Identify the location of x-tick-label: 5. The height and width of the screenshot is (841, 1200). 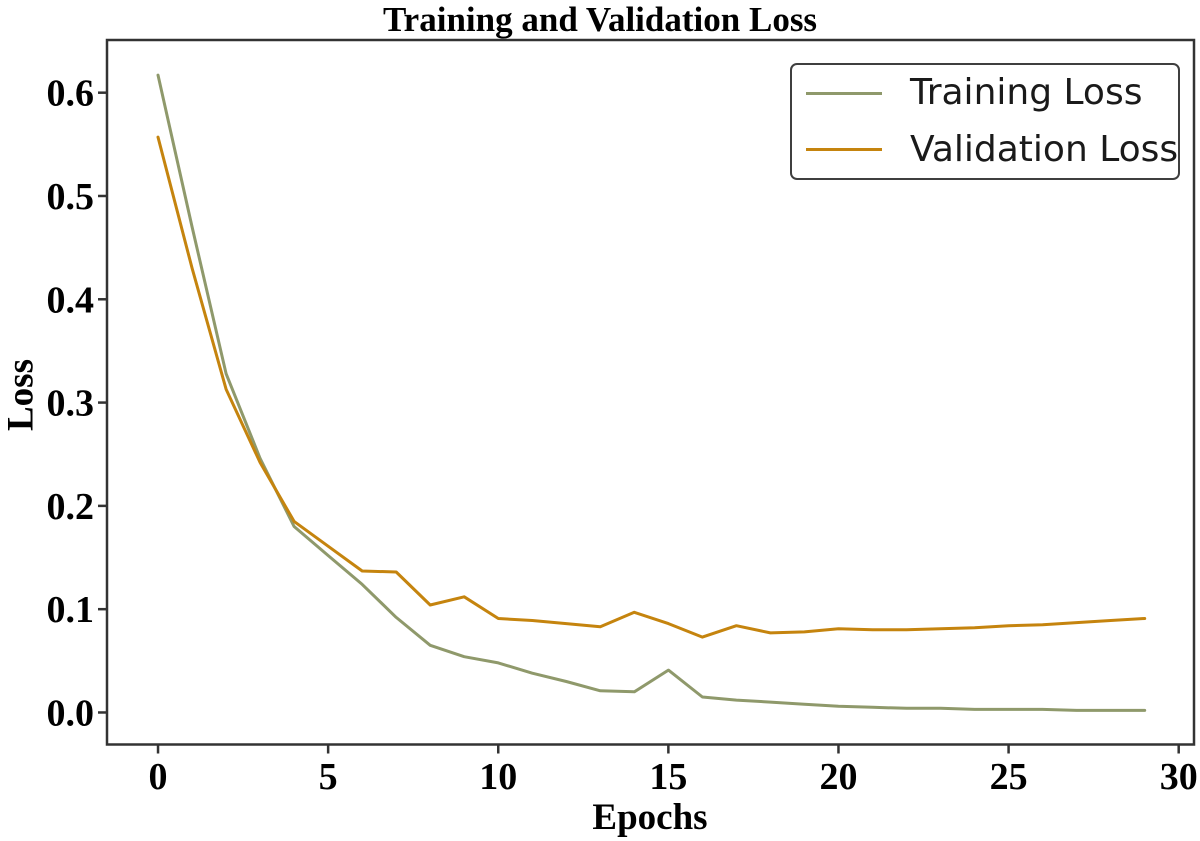
(328, 777).